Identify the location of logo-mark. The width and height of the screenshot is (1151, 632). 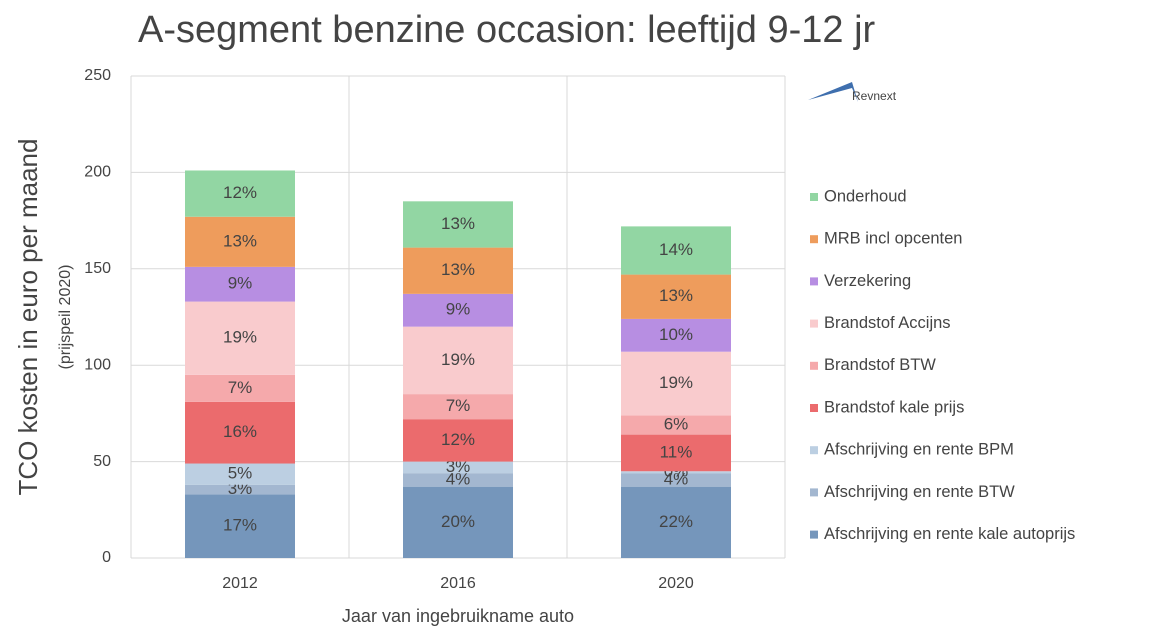
(833, 92).